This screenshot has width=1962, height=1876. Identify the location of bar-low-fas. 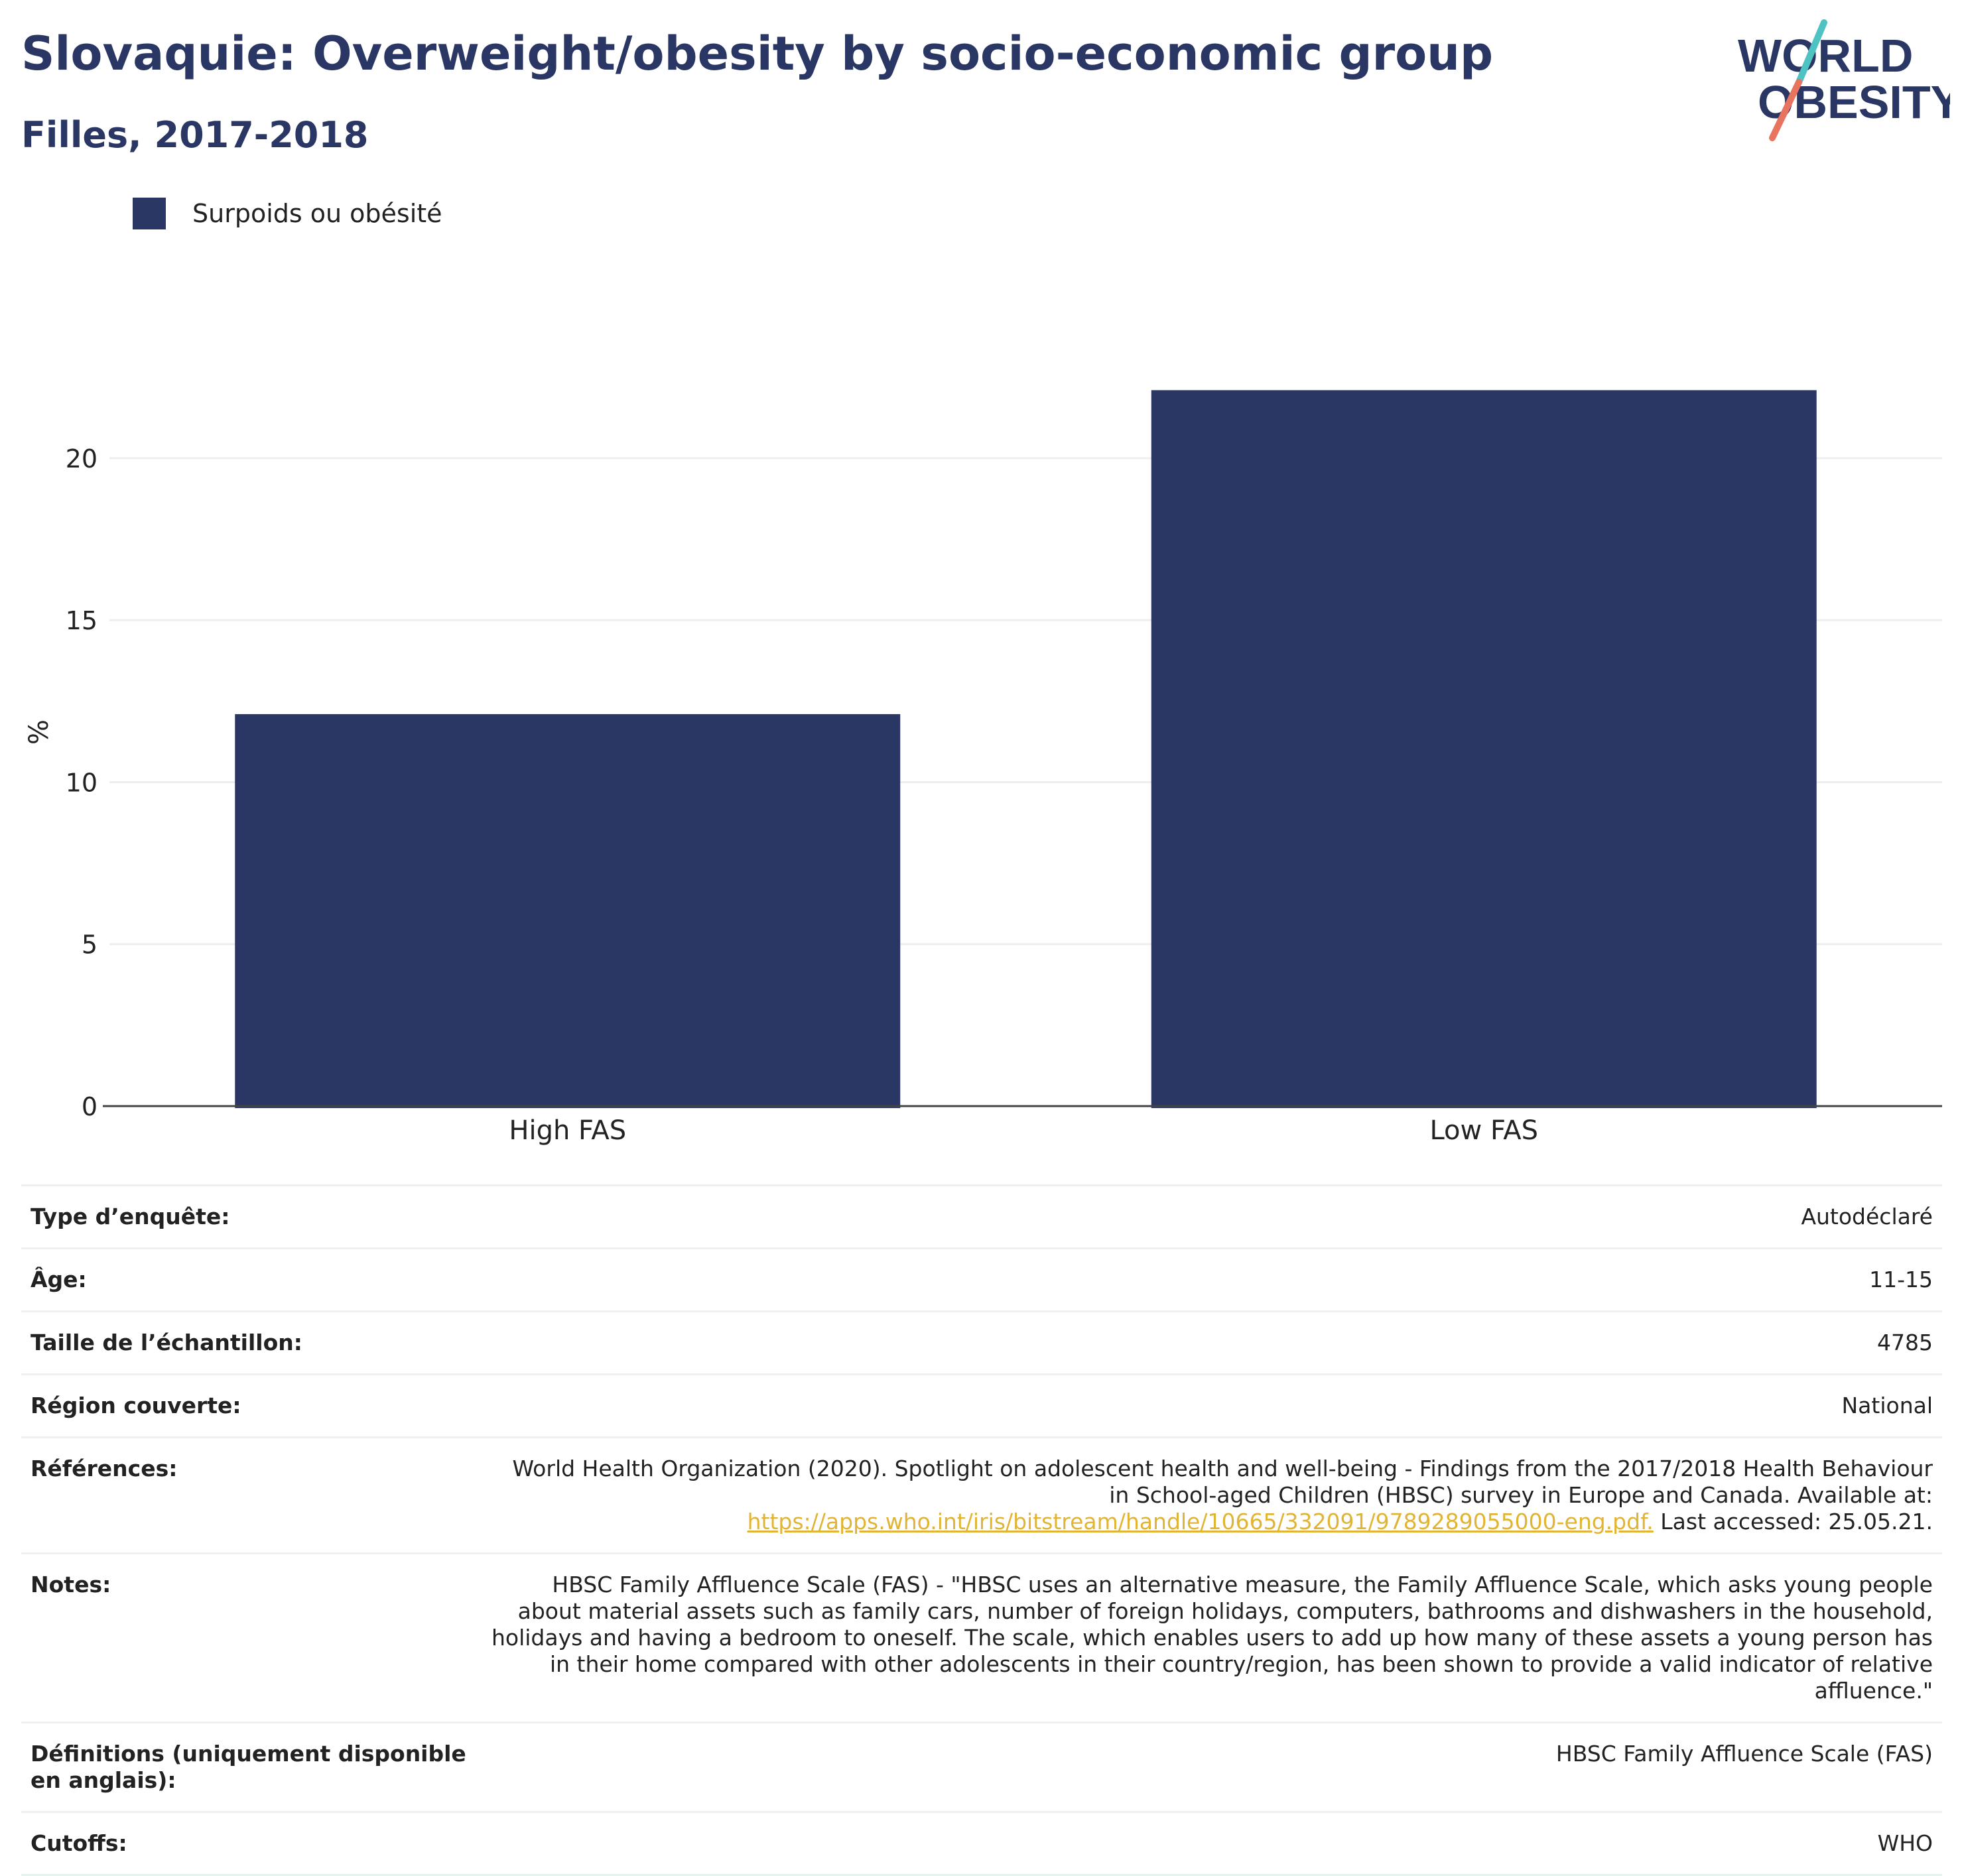
(1484, 749).